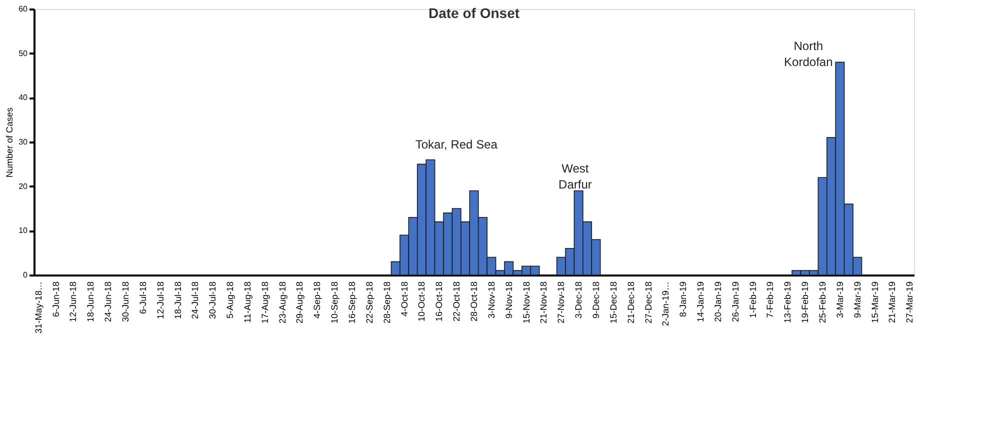 This screenshot has height=429, width=985. I want to click on x-tick-label: 17-Aug-18, so click(265, 303).